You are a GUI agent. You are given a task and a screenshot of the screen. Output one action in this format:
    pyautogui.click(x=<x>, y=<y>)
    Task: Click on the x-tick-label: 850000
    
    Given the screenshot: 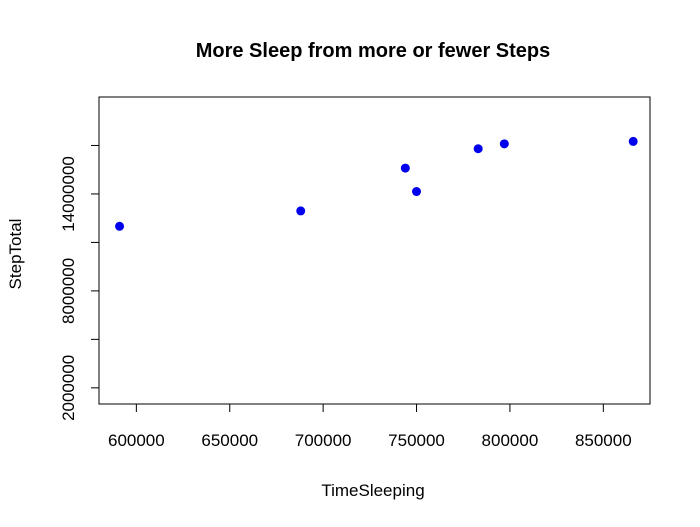 What is the action you would take?
    pyautogui.click(x=603, y=440)
    